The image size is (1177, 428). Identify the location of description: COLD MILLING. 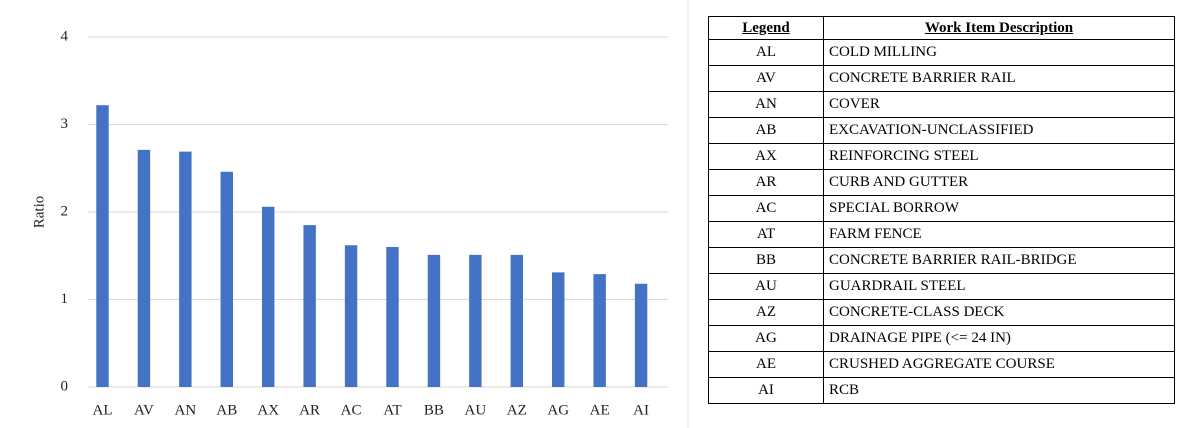
(999, 52).